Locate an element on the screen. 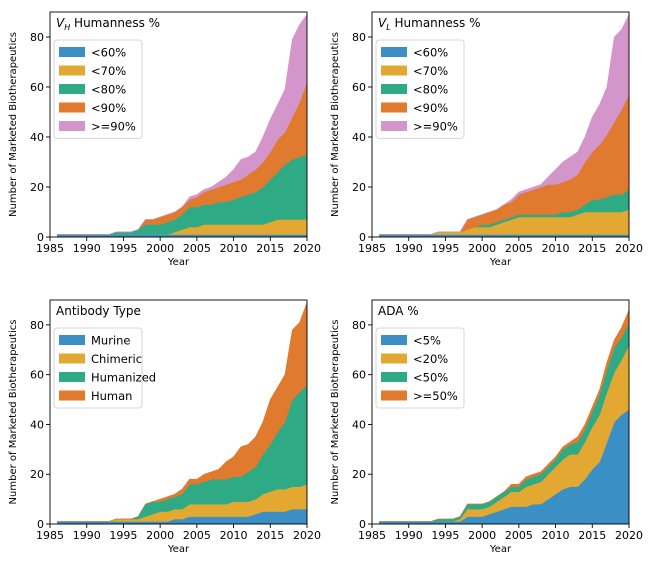  legend-entry-label: <60% is located at coordinates (430, 53).